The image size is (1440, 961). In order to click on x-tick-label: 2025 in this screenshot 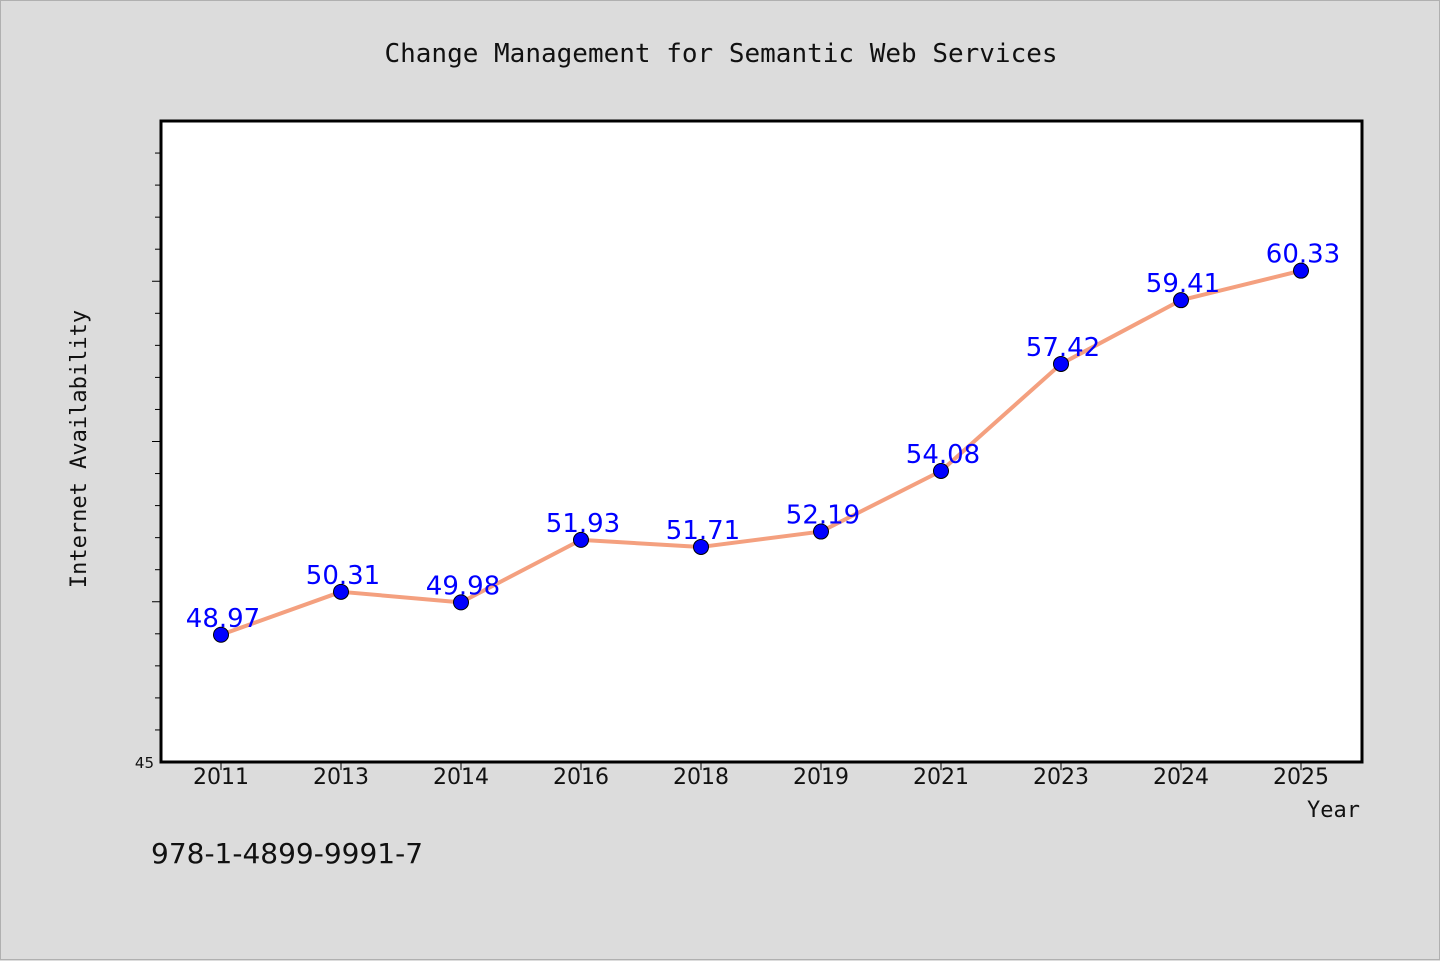, I will do `click(1301, 777)`.